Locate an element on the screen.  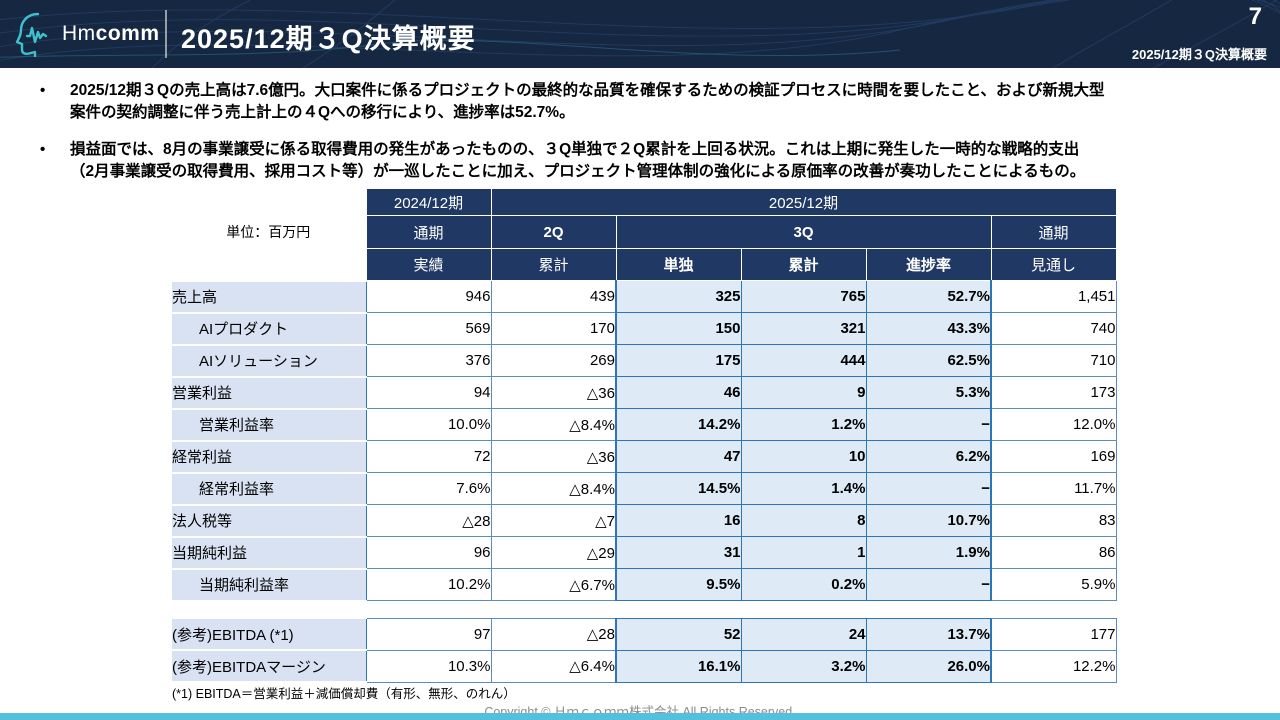
value-cell: △6.4% is located at coordinates (553, 666).